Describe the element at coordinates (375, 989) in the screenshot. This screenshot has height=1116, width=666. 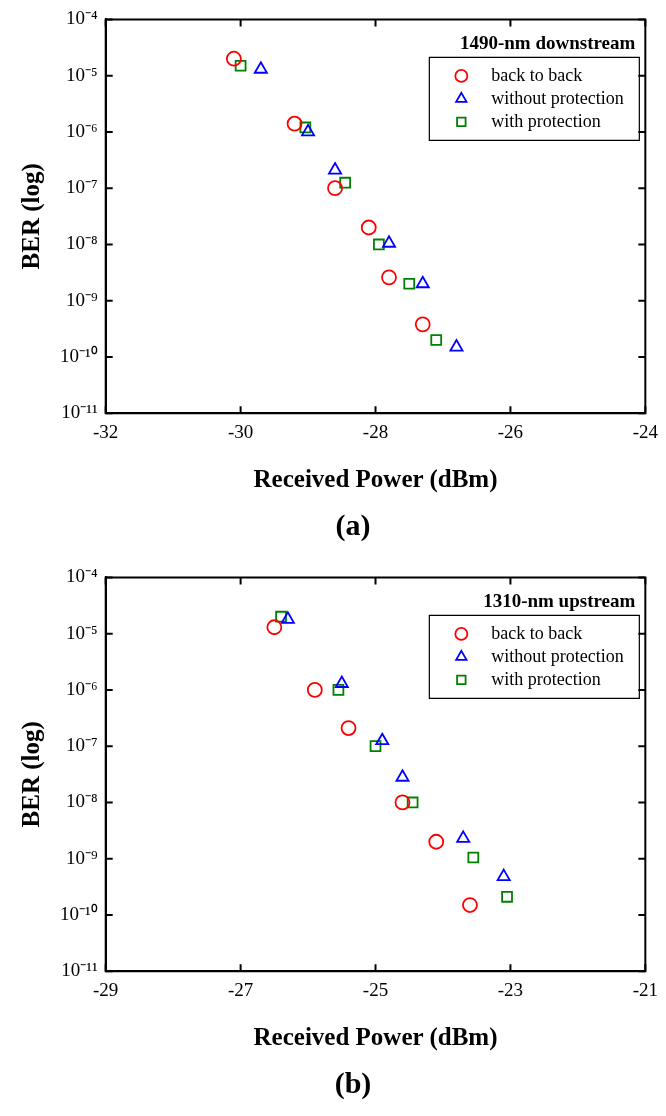
I see `x-tick-label: -25` at that location.